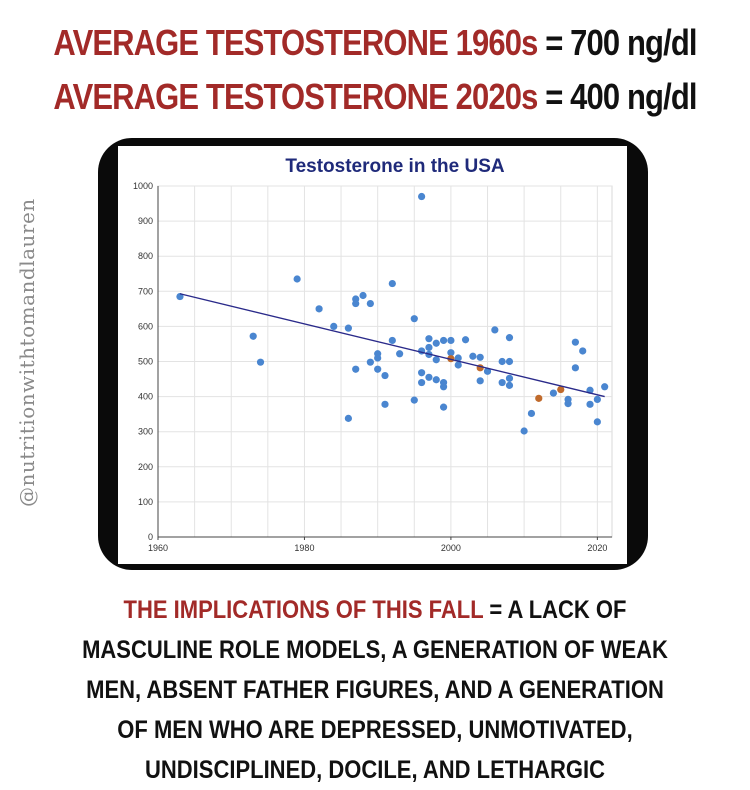 This screenshot has height=790, width=750. Describe the element at coordinates (295, 96) in the screenshot. I see `headline-2020s-label: AVERAGE TESTOSTERONE 2020s` at that location.